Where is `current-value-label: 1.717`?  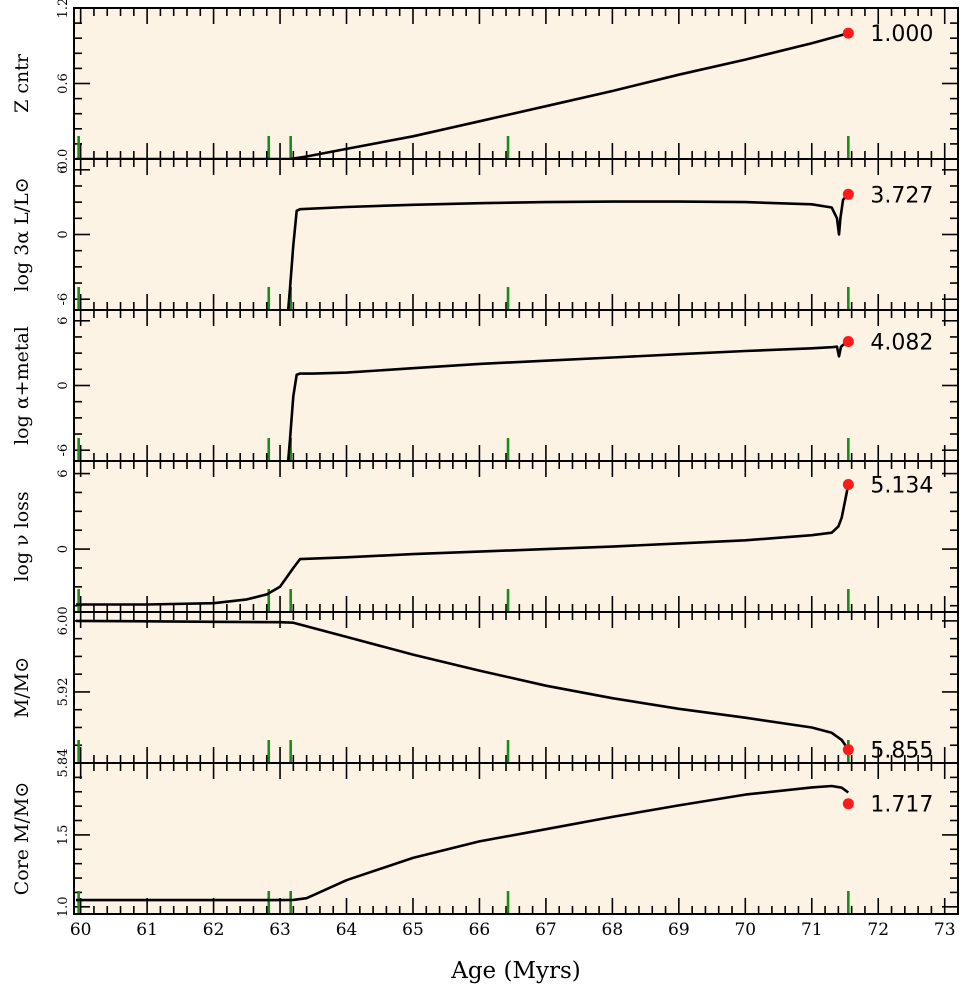
current-value-label: 1.717 is located at coordinates (901, 805).